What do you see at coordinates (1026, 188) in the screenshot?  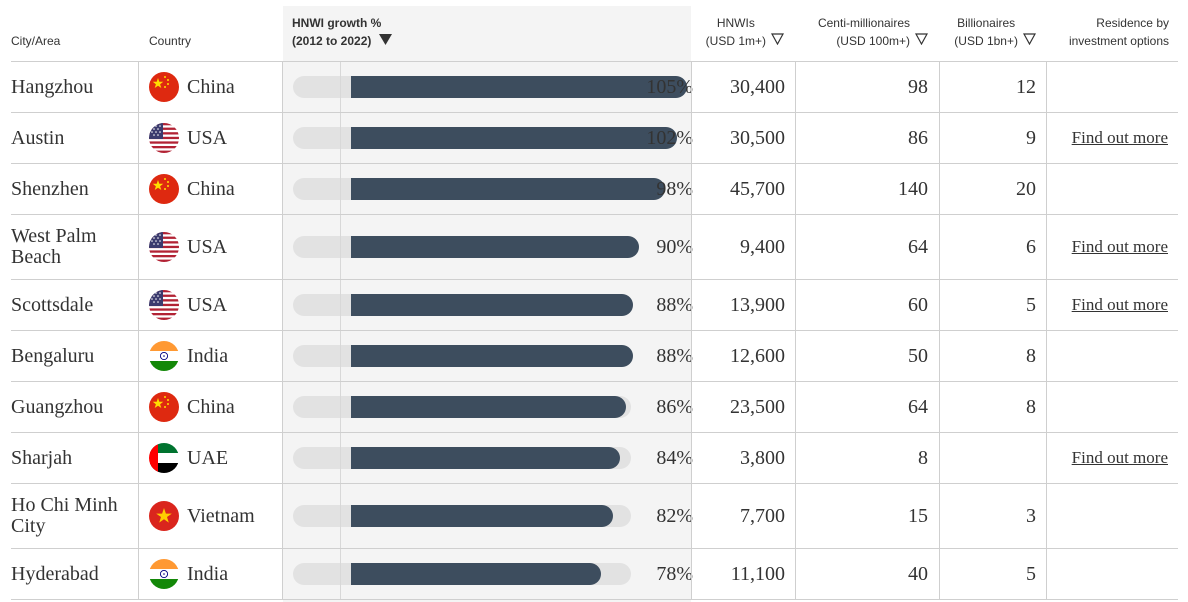 I see `billionaires-value: 20` at bounding box center [1026, 188].